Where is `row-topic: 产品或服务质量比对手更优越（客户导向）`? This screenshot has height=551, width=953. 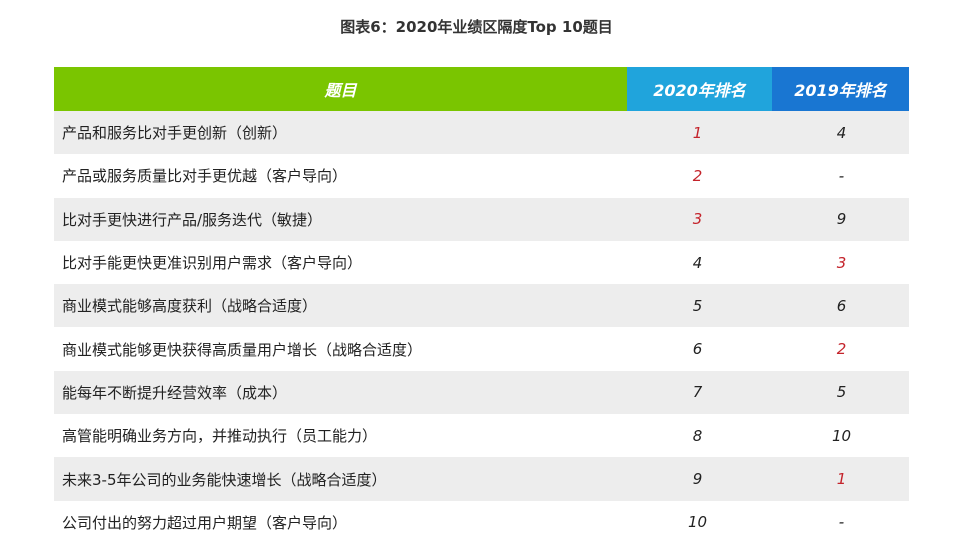 row-topic: 产品或服务质量比对手更优越（客户导向） is located at coordinates (340, 176).